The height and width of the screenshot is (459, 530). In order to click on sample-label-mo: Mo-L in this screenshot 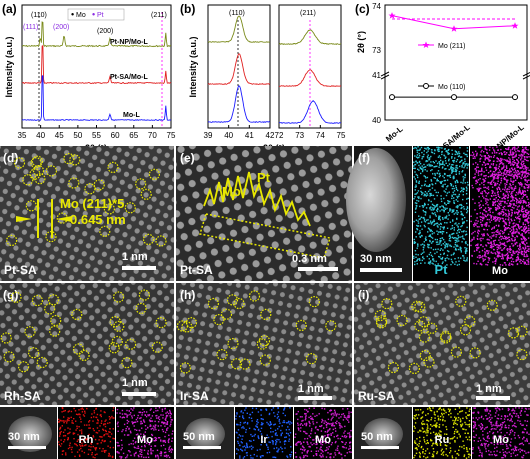, I will do `click(131, 115)`.